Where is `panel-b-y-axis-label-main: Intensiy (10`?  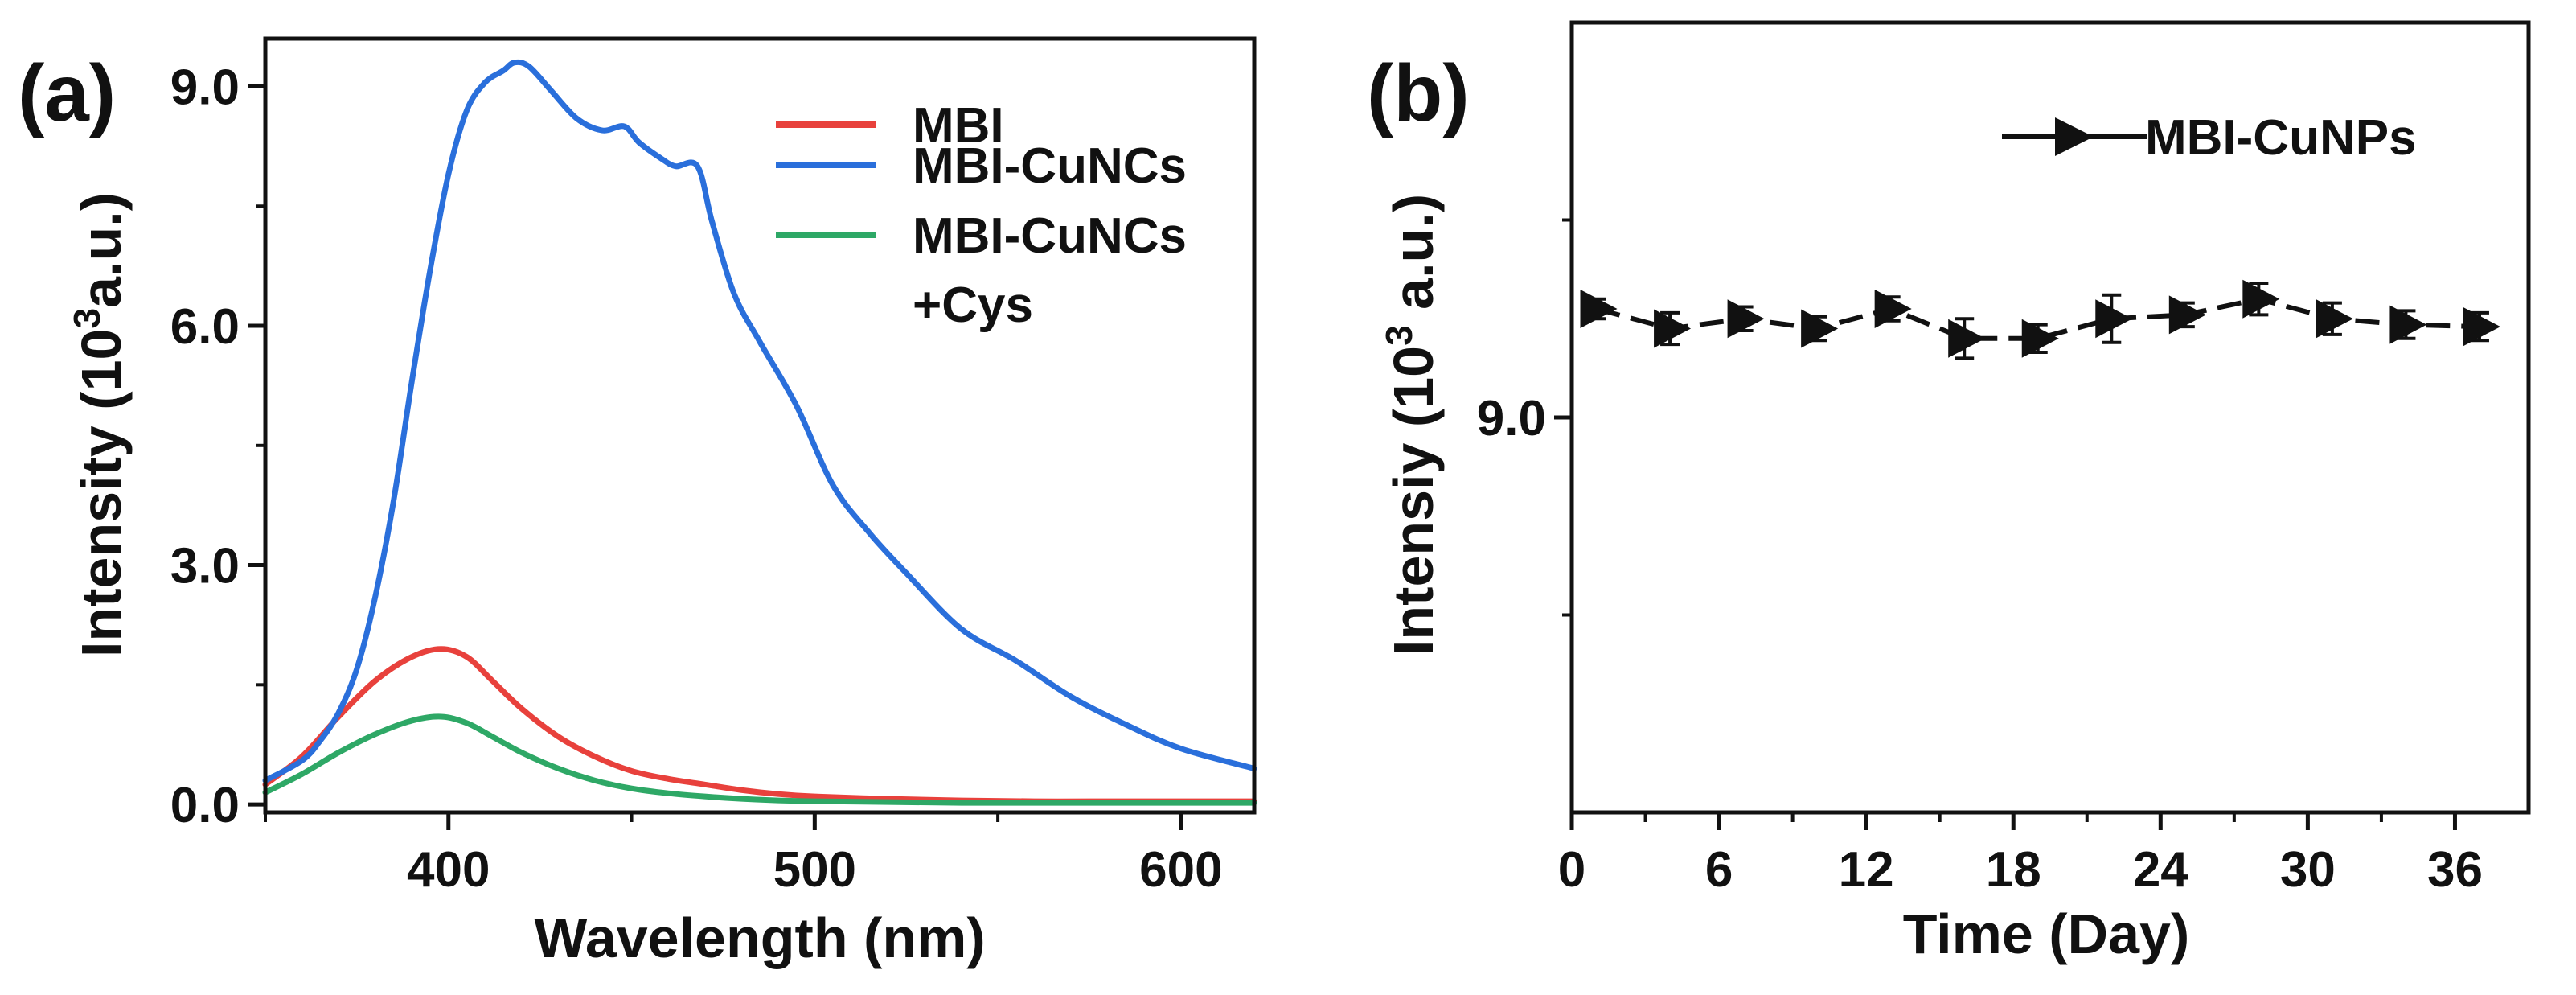 panel-b-y-axis-label-main: Intensiy (10 is located at coordinates (1414, 501).